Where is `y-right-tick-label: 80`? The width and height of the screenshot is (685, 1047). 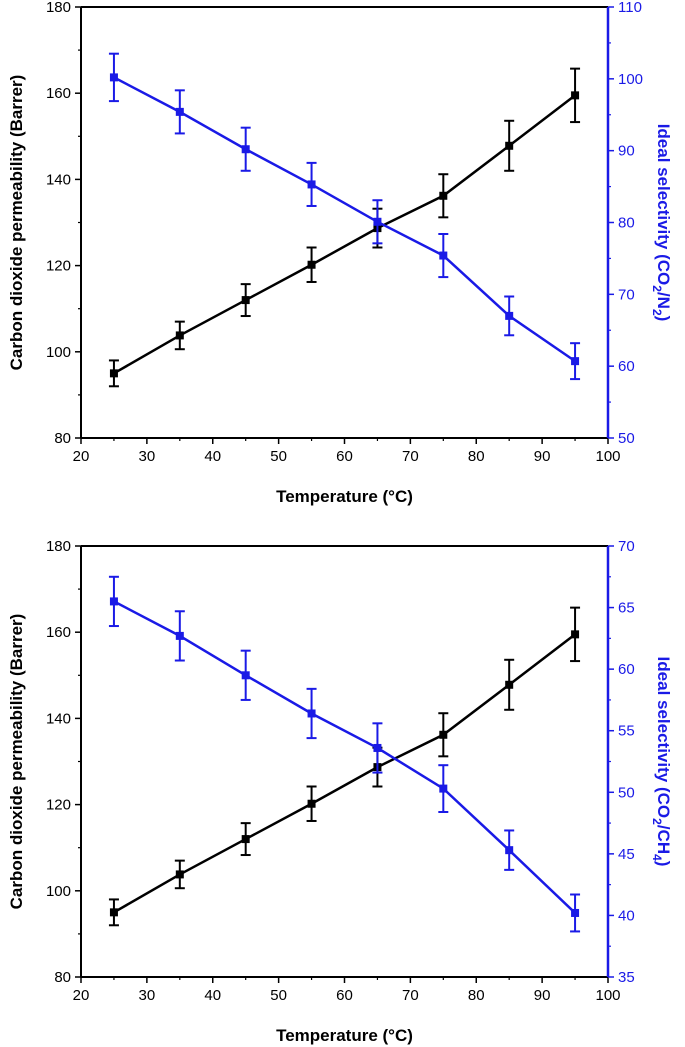 y-right-tick-label: 80 is located at coordinates (626, 223).